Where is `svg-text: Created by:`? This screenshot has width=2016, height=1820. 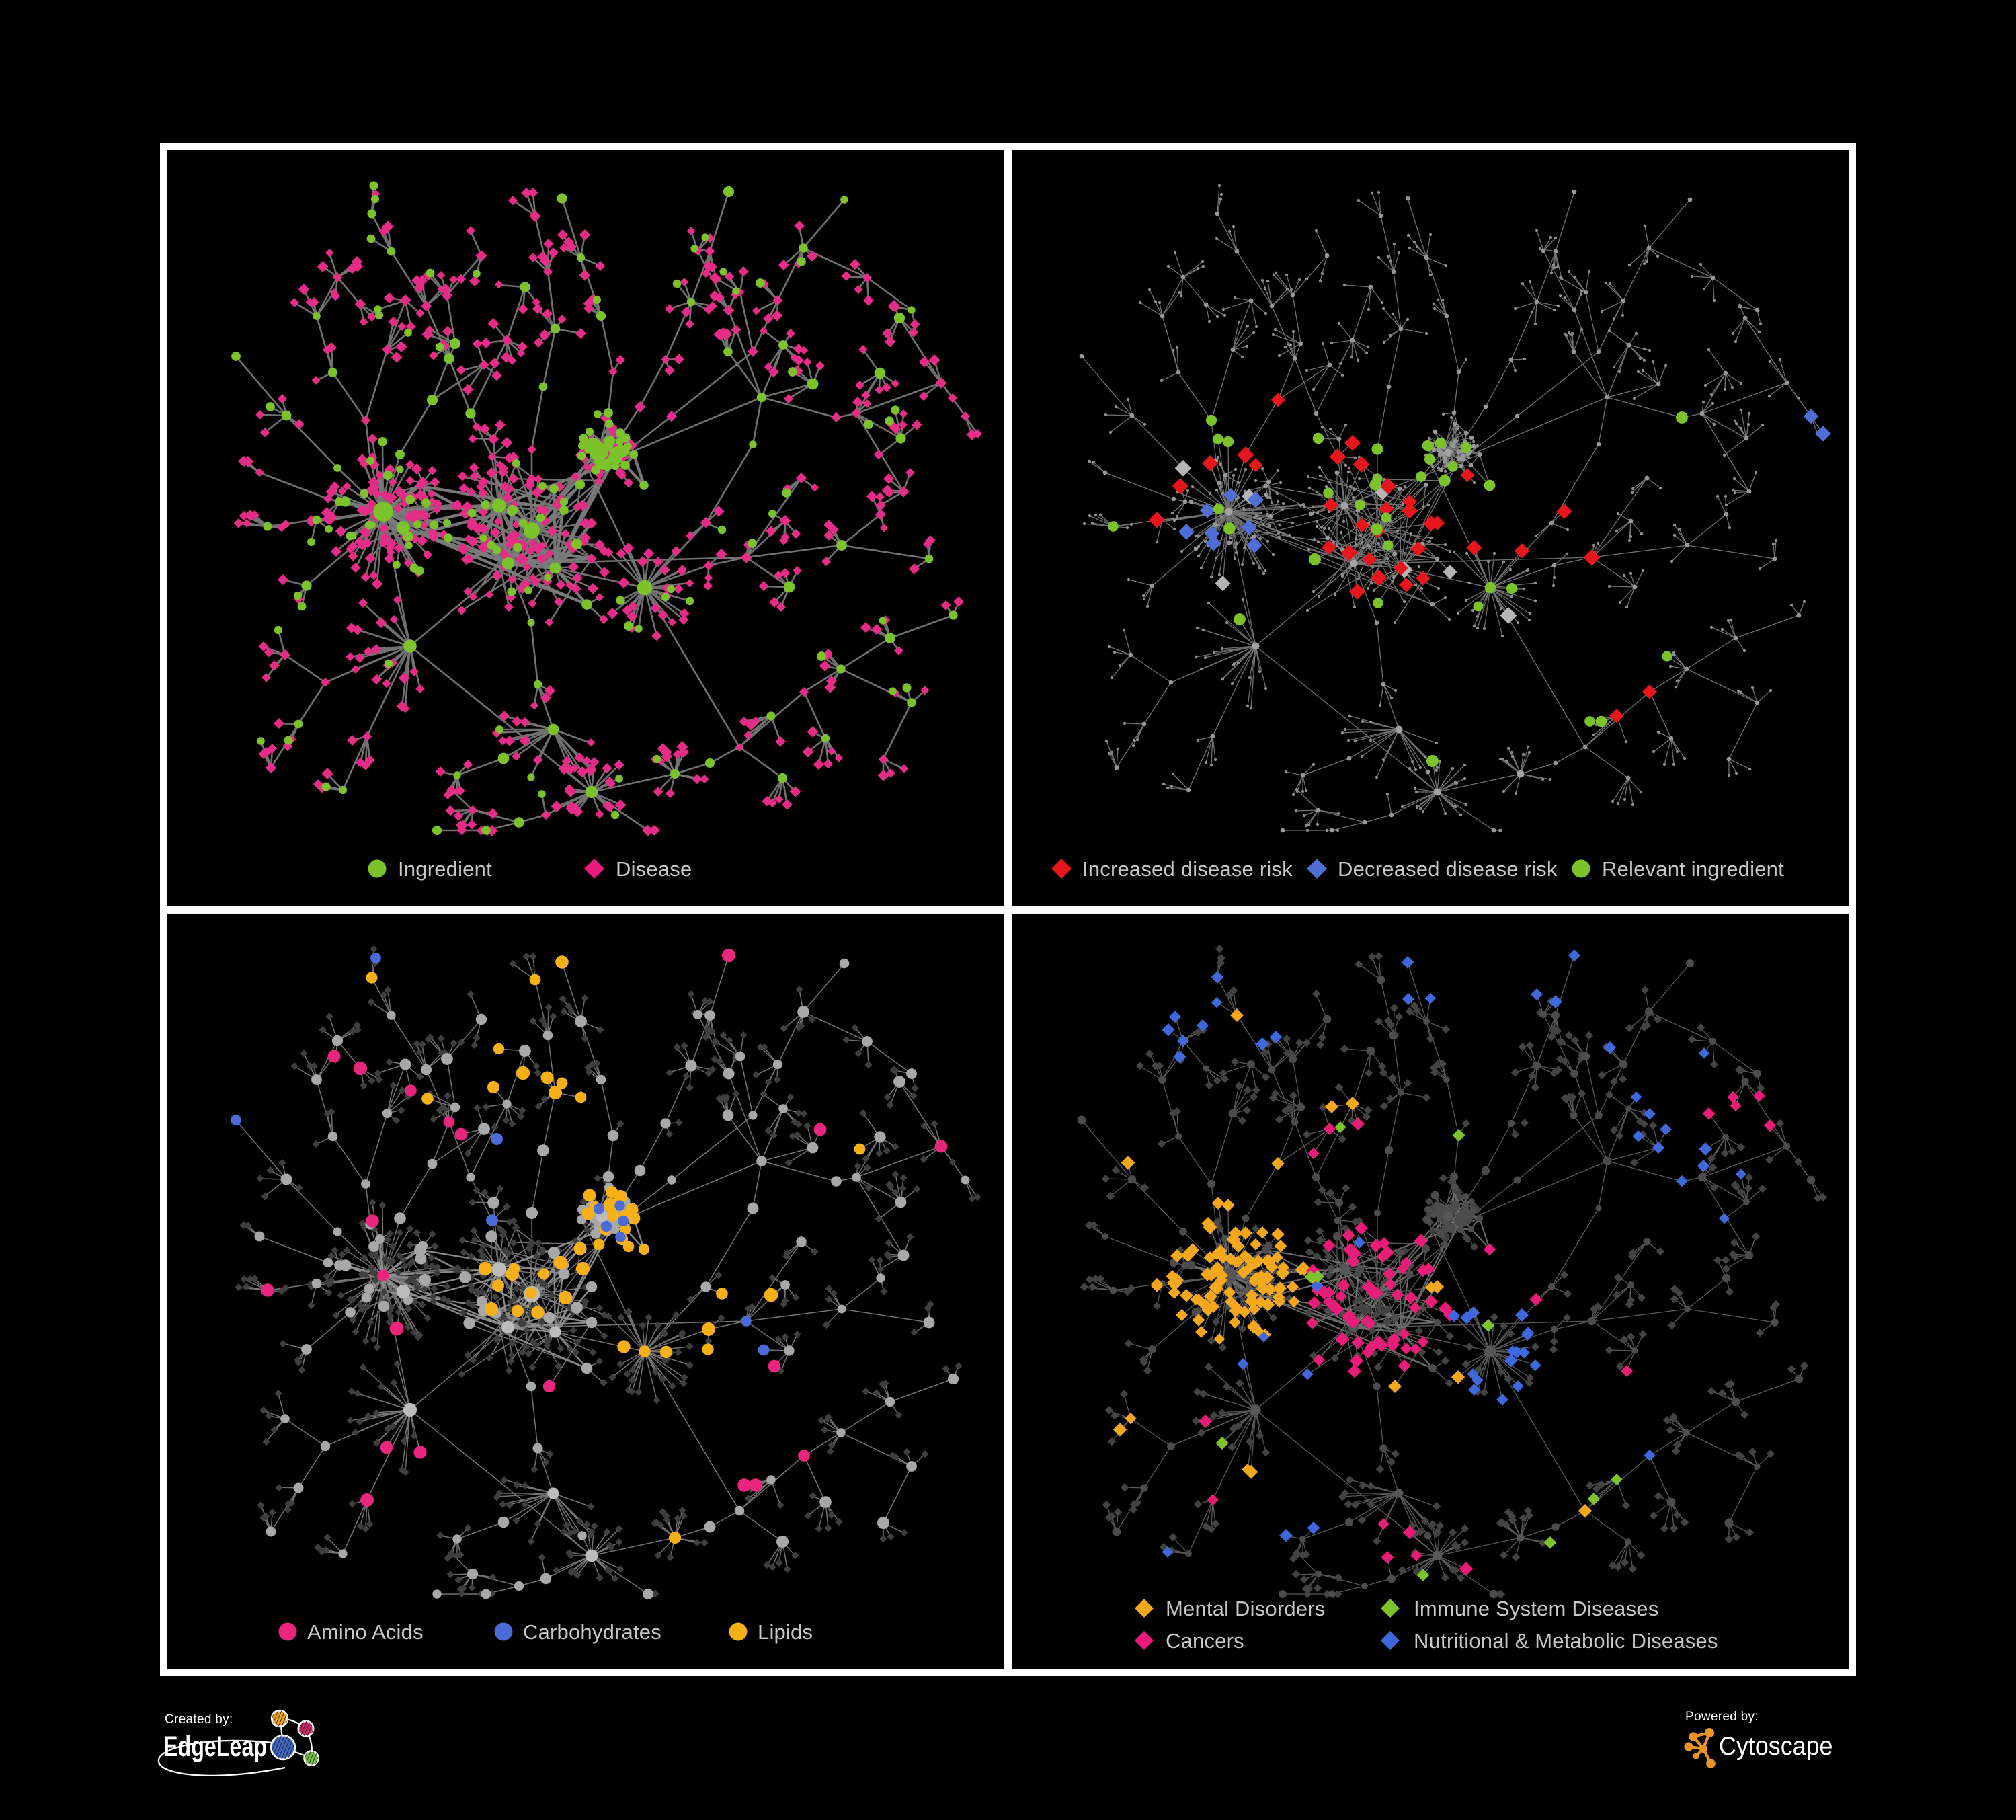 svg-text: Created by: is located at coordinates (199, 1719).